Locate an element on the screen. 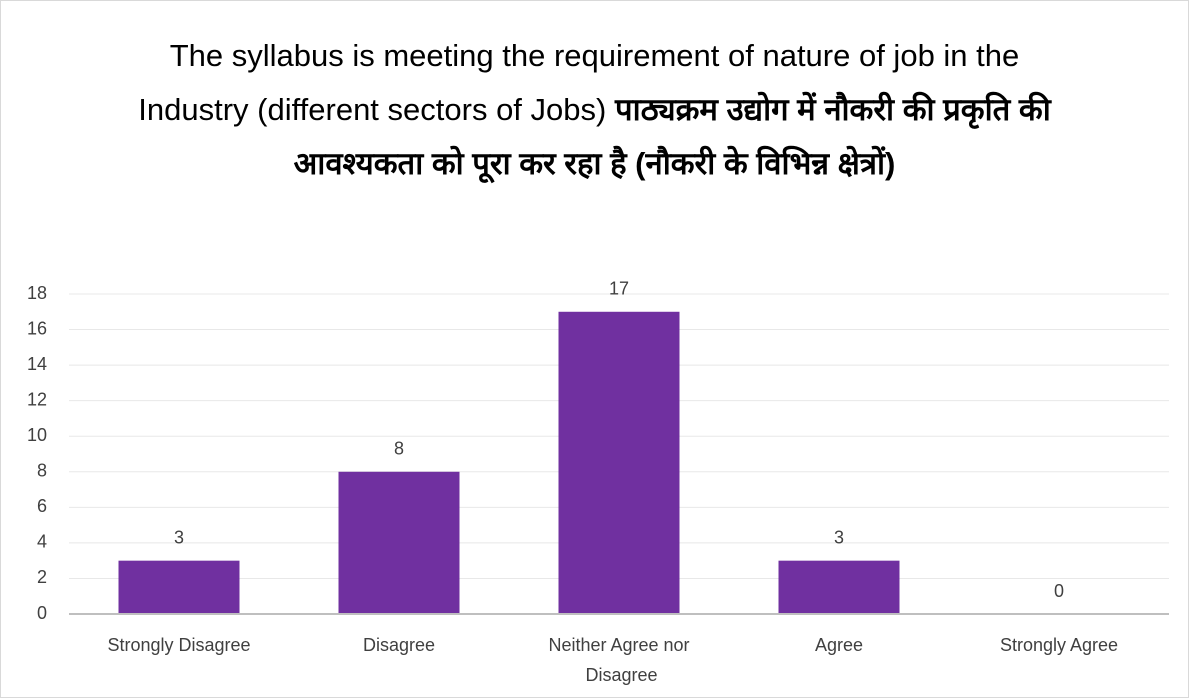 The image size is (1189, 698). x-tick-label: Disagree is located at coordinates (399, 645).